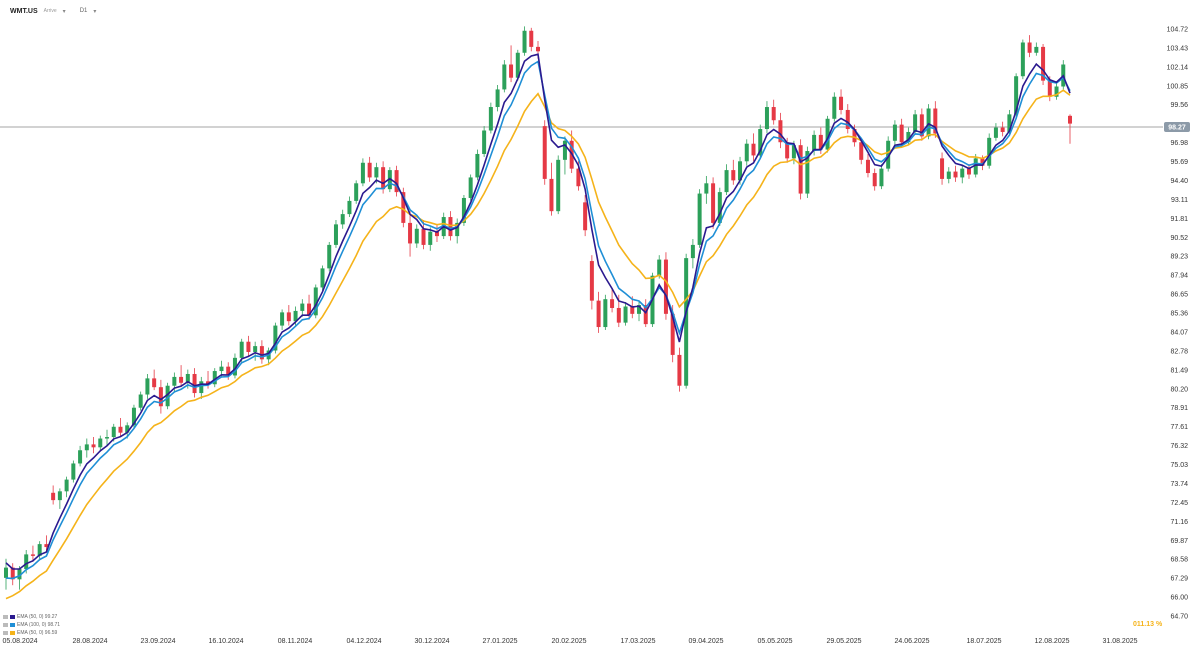 This screenshot has height=649, width=1200. What do you see at coordinates (83, 11) in the screenshot?
I see `timeframe-label: D1` at bounding box center [83, 11].